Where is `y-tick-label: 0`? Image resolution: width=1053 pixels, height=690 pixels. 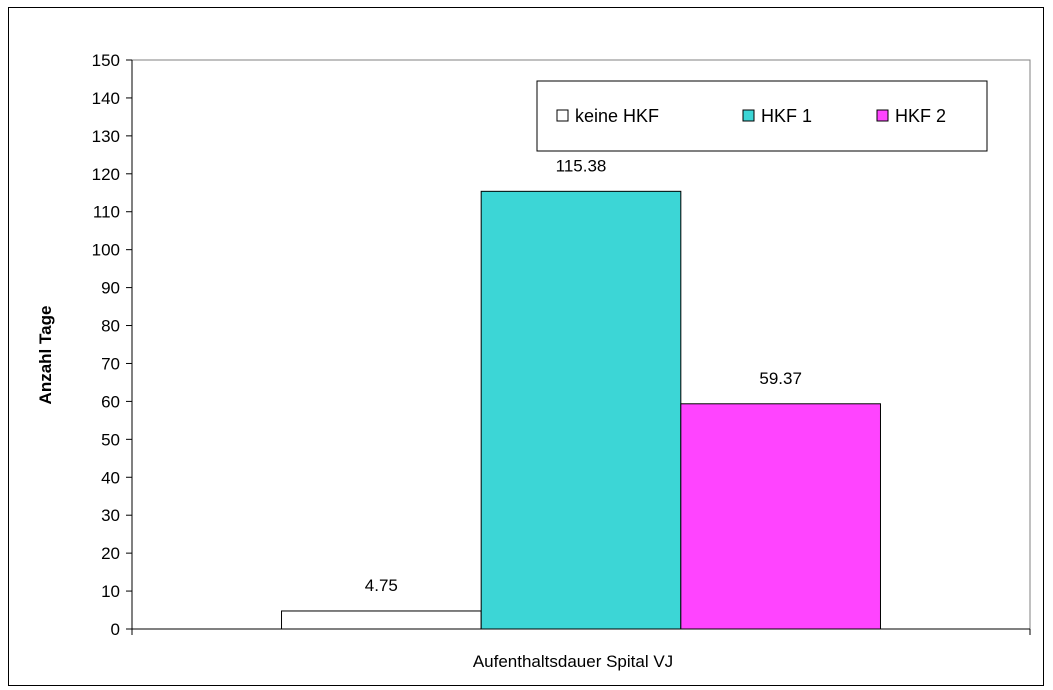 y-tick-label: 0 is located at coordinates (115, 629).